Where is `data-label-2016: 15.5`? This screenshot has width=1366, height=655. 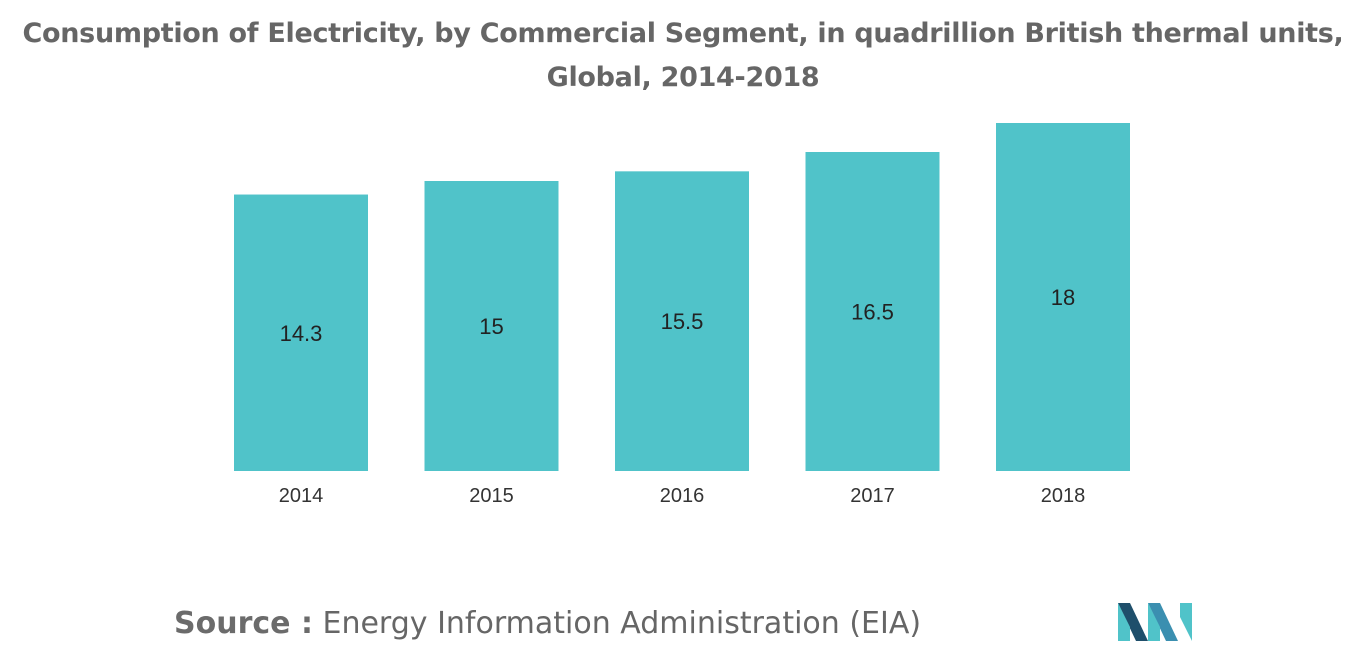 data-label-2016: 15.5 is located at coordinates (682, 321).